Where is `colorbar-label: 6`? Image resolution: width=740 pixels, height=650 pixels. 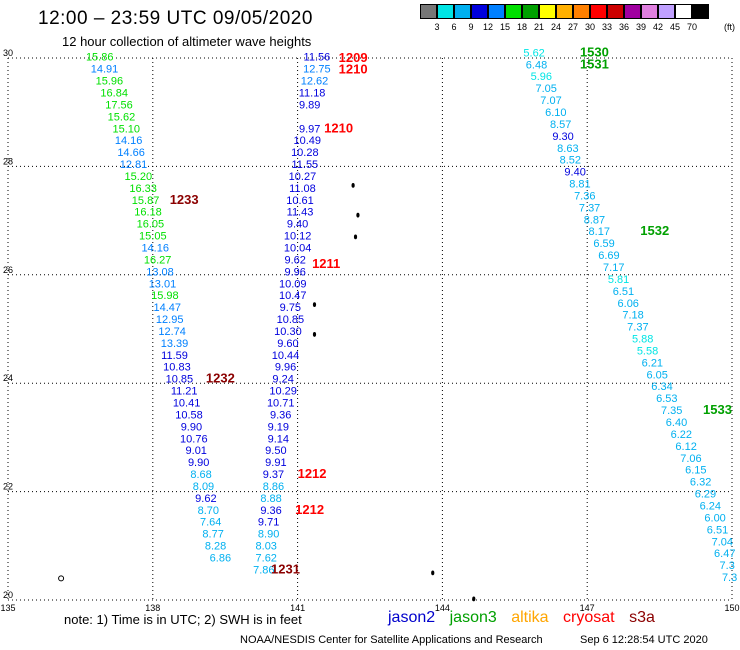
colorbar-label: 6 is located at coordinates (454, 27).